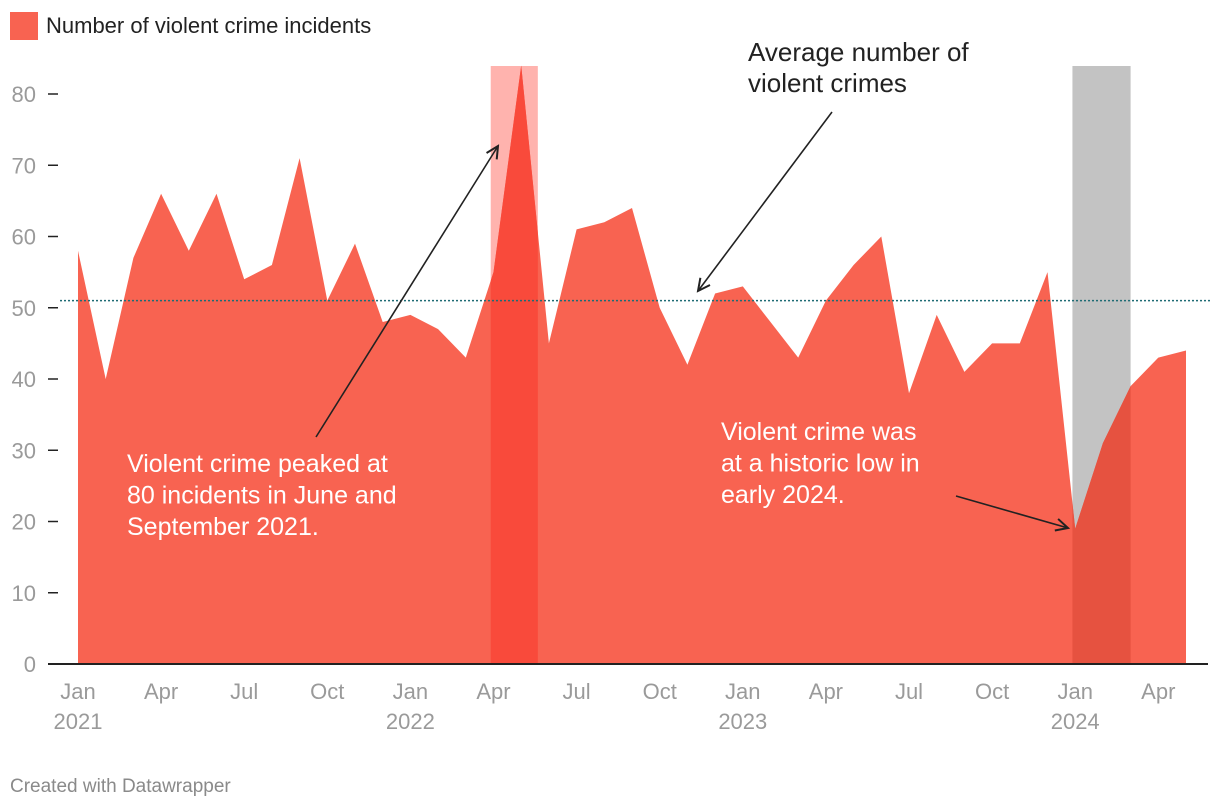  I want to click on average-annotation-line: violent crimes, so click(827, 83).